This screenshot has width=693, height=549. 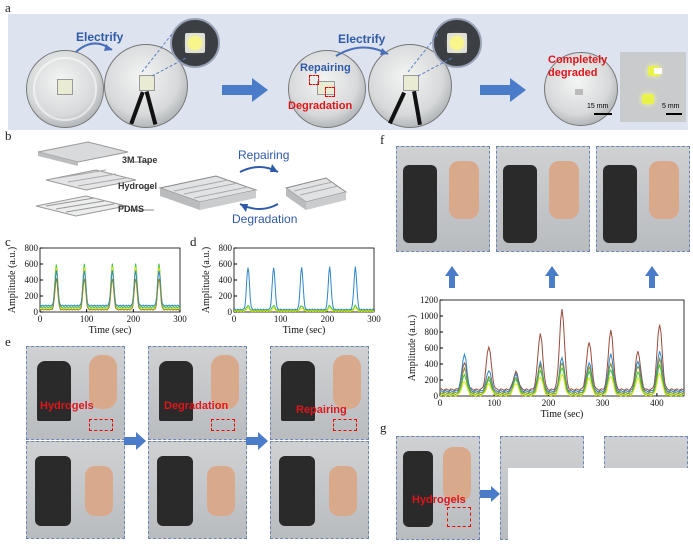 I want to click on layer-label-tape: 3M Tape, so click(x=140, y=160).